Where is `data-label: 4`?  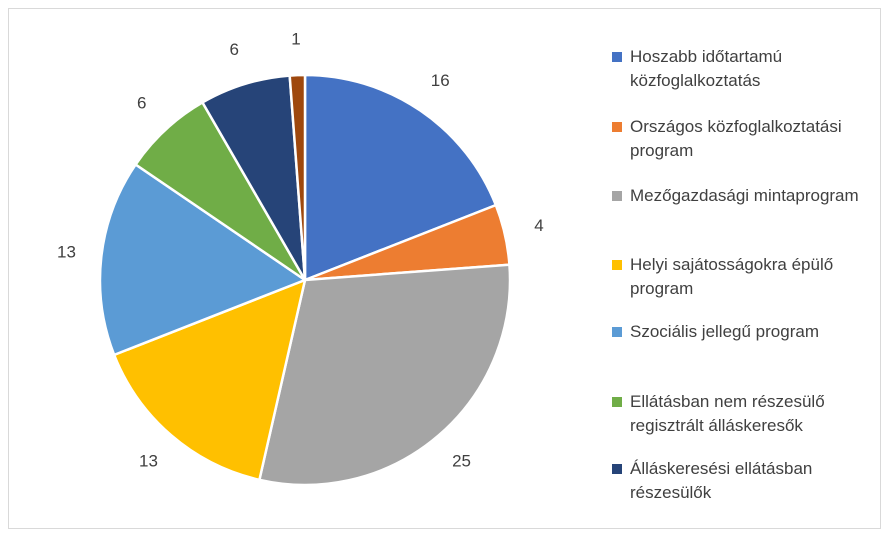 data-label: 4 is located at coordinates (538, 225).